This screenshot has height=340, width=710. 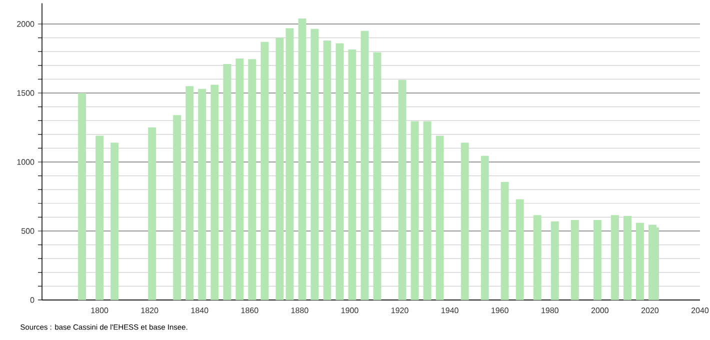 What do you see at coordinates (199, 311) in the screenshot?
I see `x-tick-label: 1840` at bounding box center [199, 311].